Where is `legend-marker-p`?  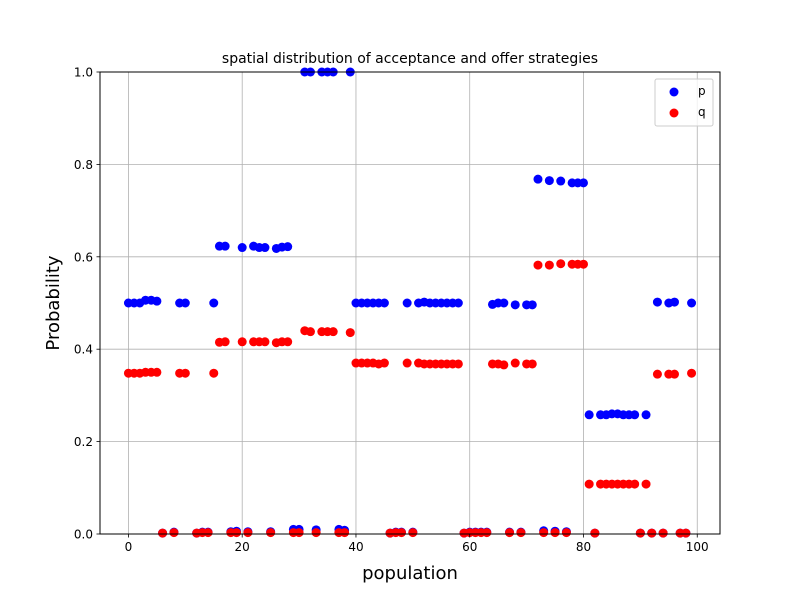
legend-marker-p is located at coordinates (674, 92).